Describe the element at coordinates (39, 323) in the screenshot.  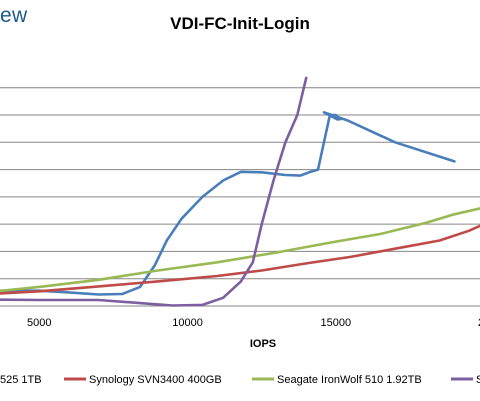
I see `x-tick-label-0: 5000` at that location.